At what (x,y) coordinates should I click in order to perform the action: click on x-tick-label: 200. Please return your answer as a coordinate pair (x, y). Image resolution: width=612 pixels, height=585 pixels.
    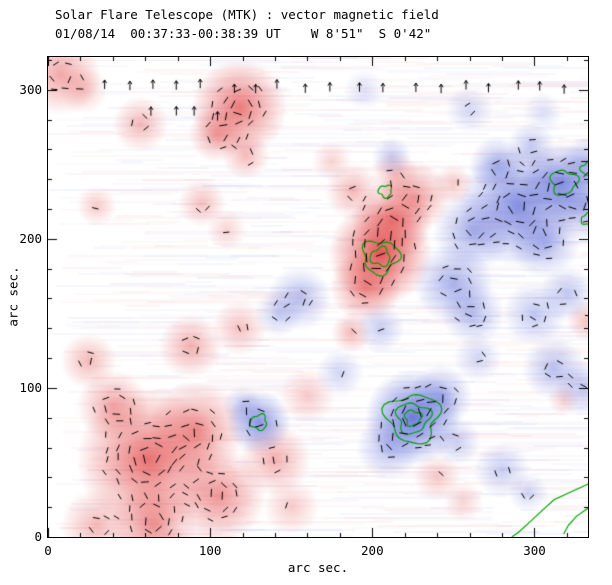
    Looking at the image, I should click on (372, 550).